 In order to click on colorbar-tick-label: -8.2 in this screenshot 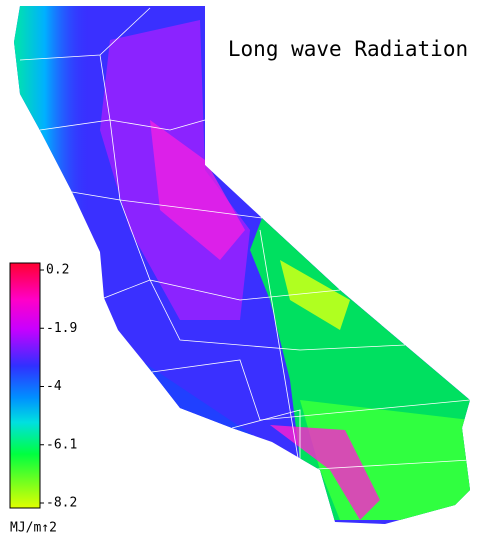, I will do `click(61, 503)`.